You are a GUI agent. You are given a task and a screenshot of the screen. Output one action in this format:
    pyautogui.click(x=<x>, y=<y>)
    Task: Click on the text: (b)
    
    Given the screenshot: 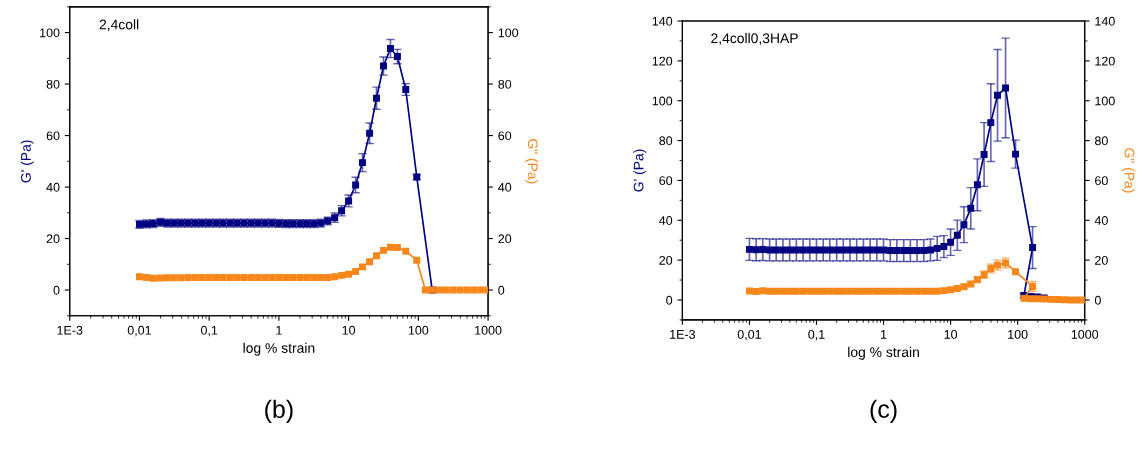 What is the action you would take?
    pyautogui.click(x=279, y=411)
    